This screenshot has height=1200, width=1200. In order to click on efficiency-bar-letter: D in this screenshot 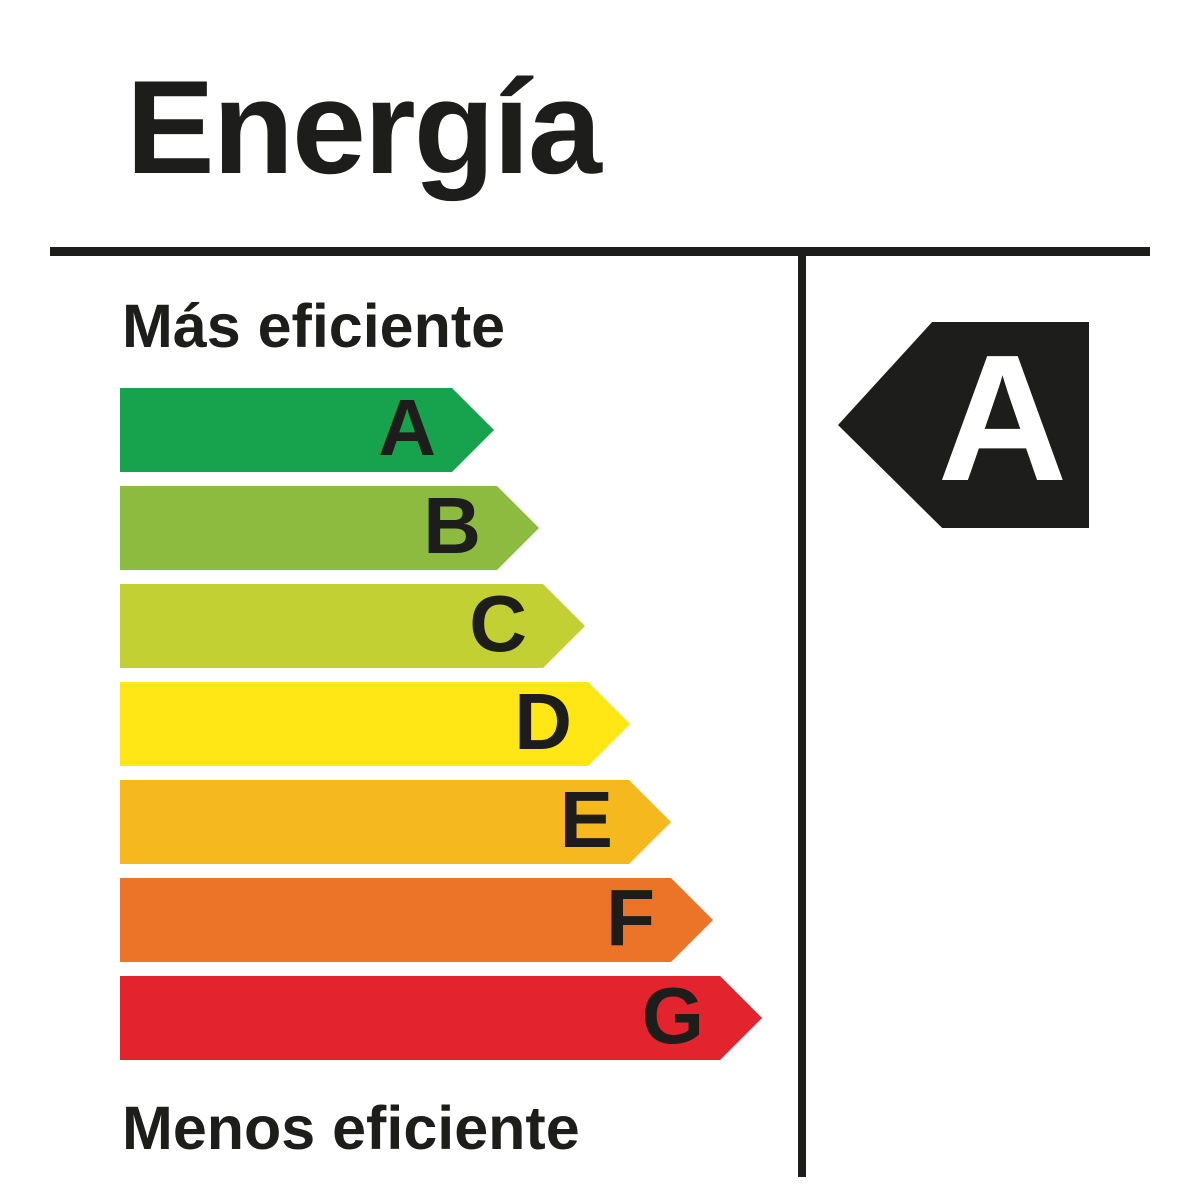, I will do `click(543, 721)`.